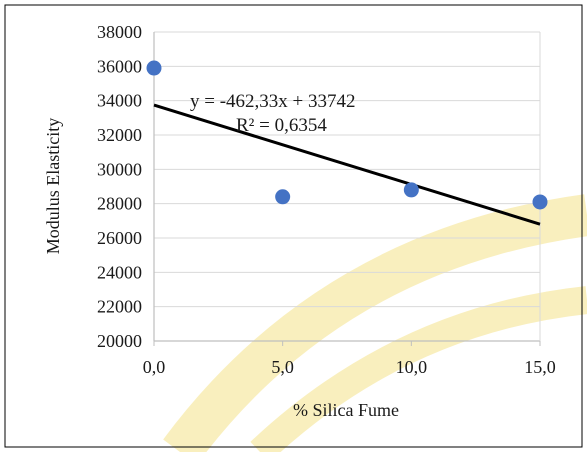 The image size is (587, 452). I want to click on y-tick-label: 30000, so click(119, 169).